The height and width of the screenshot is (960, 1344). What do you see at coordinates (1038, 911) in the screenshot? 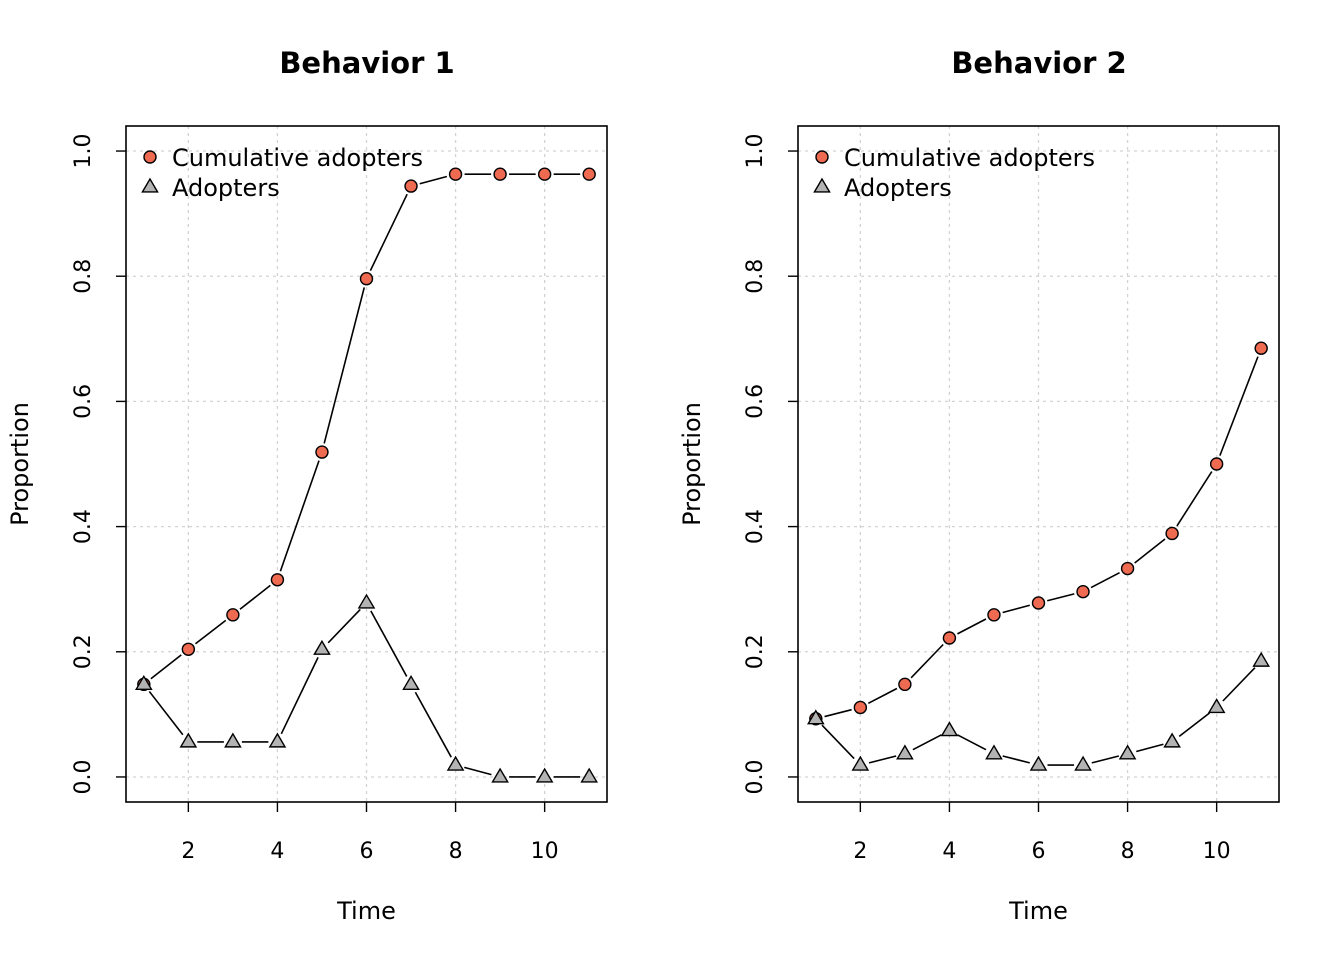
I see `x-axis-label: Time` at bounding box center [1038, 911].